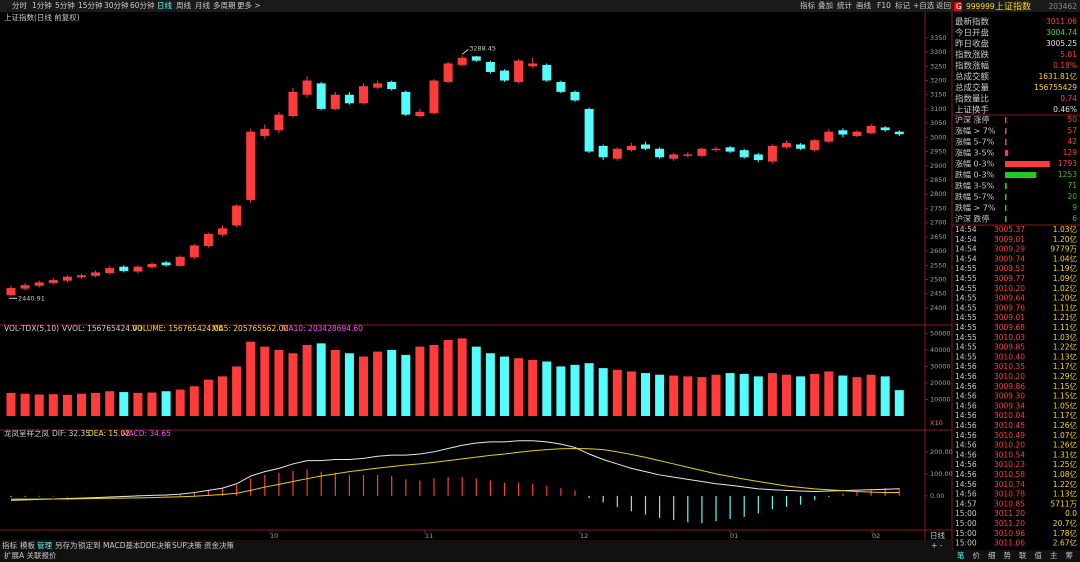 This screenshot has height=562, width=1080. Describe the element at coordinates (146, 433) in the screenshot. I see `macd-header: MACD: 34.65` at that location.